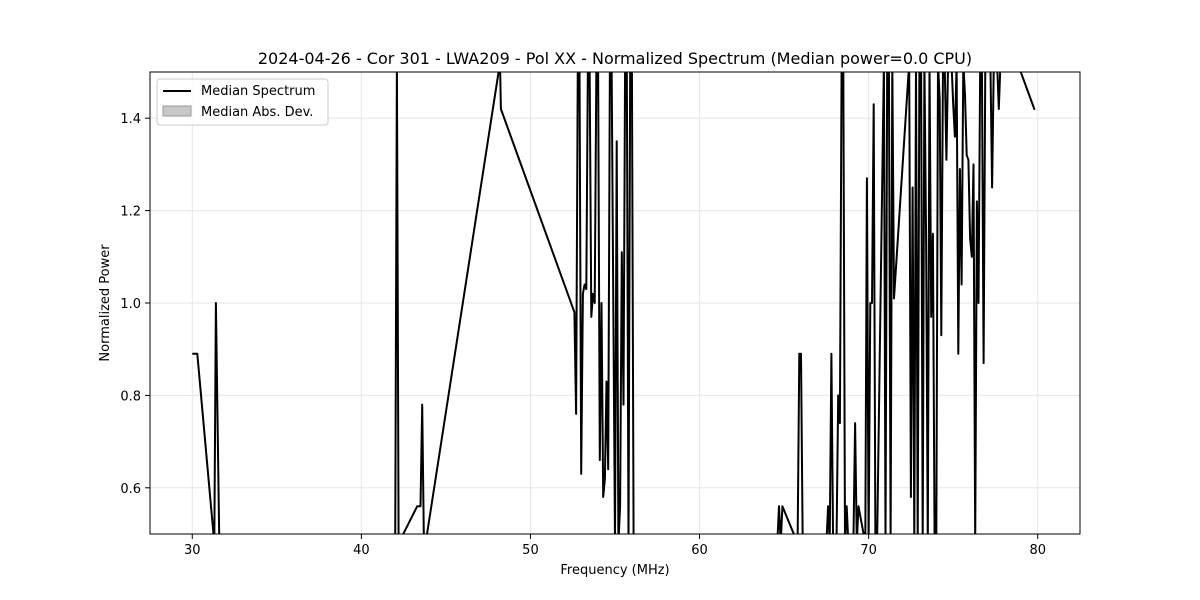 This screenshot has height=600, width=1200. I want to click on x-tick-label: 60, so click(699, 550).